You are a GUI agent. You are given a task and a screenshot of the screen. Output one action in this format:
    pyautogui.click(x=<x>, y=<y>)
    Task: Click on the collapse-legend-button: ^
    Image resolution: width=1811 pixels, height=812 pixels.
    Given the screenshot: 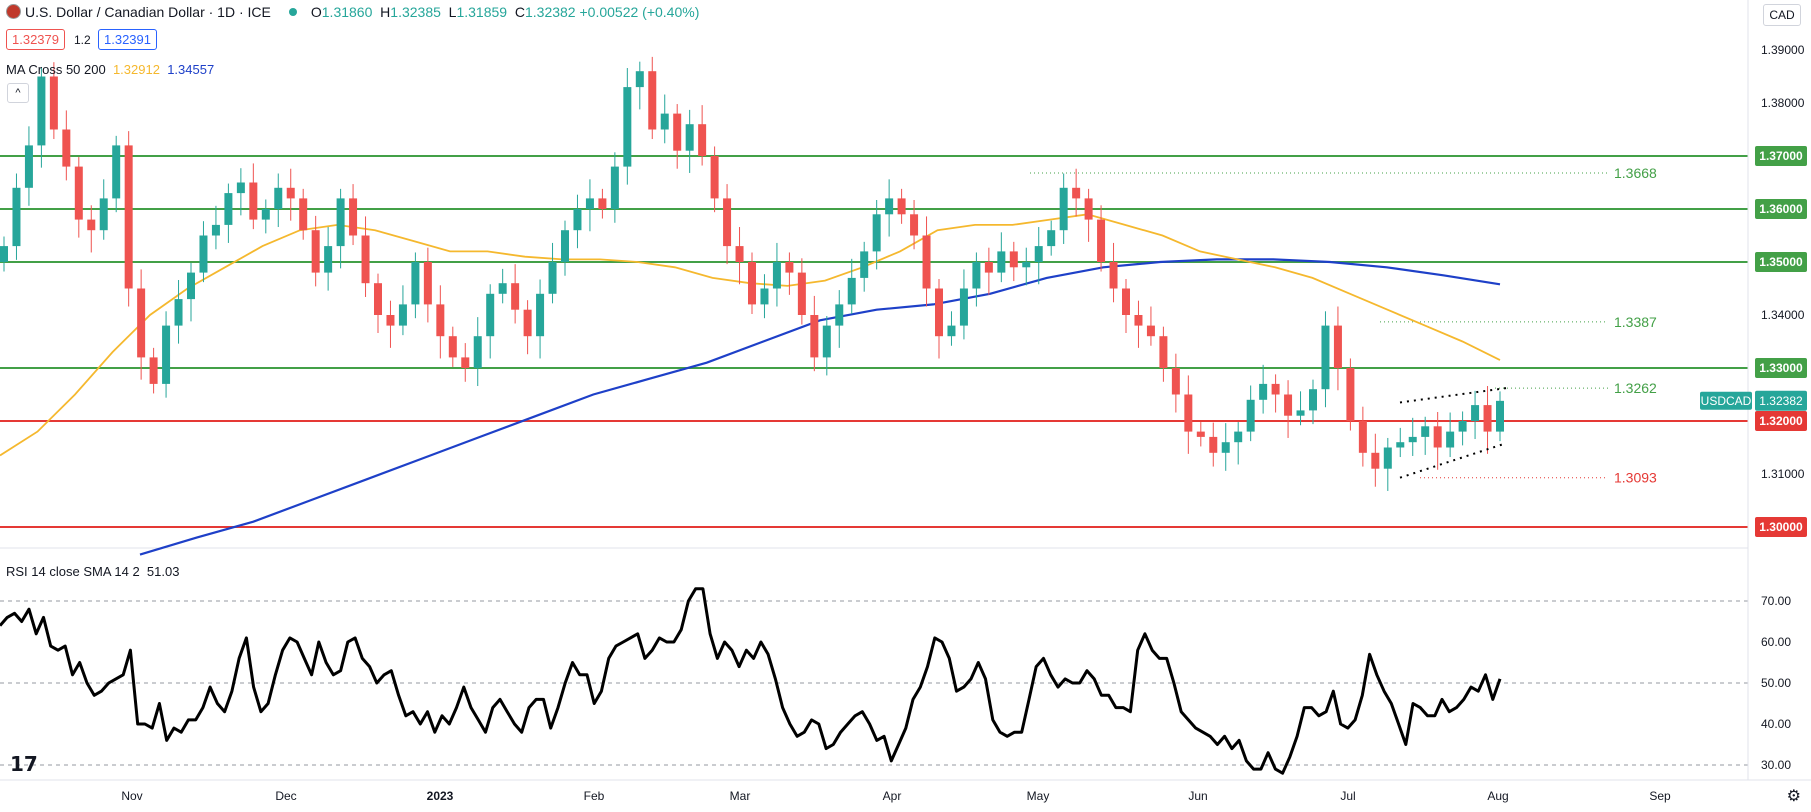 What is the action you would take?
    pyautogui.click(x=18, y=93)
    